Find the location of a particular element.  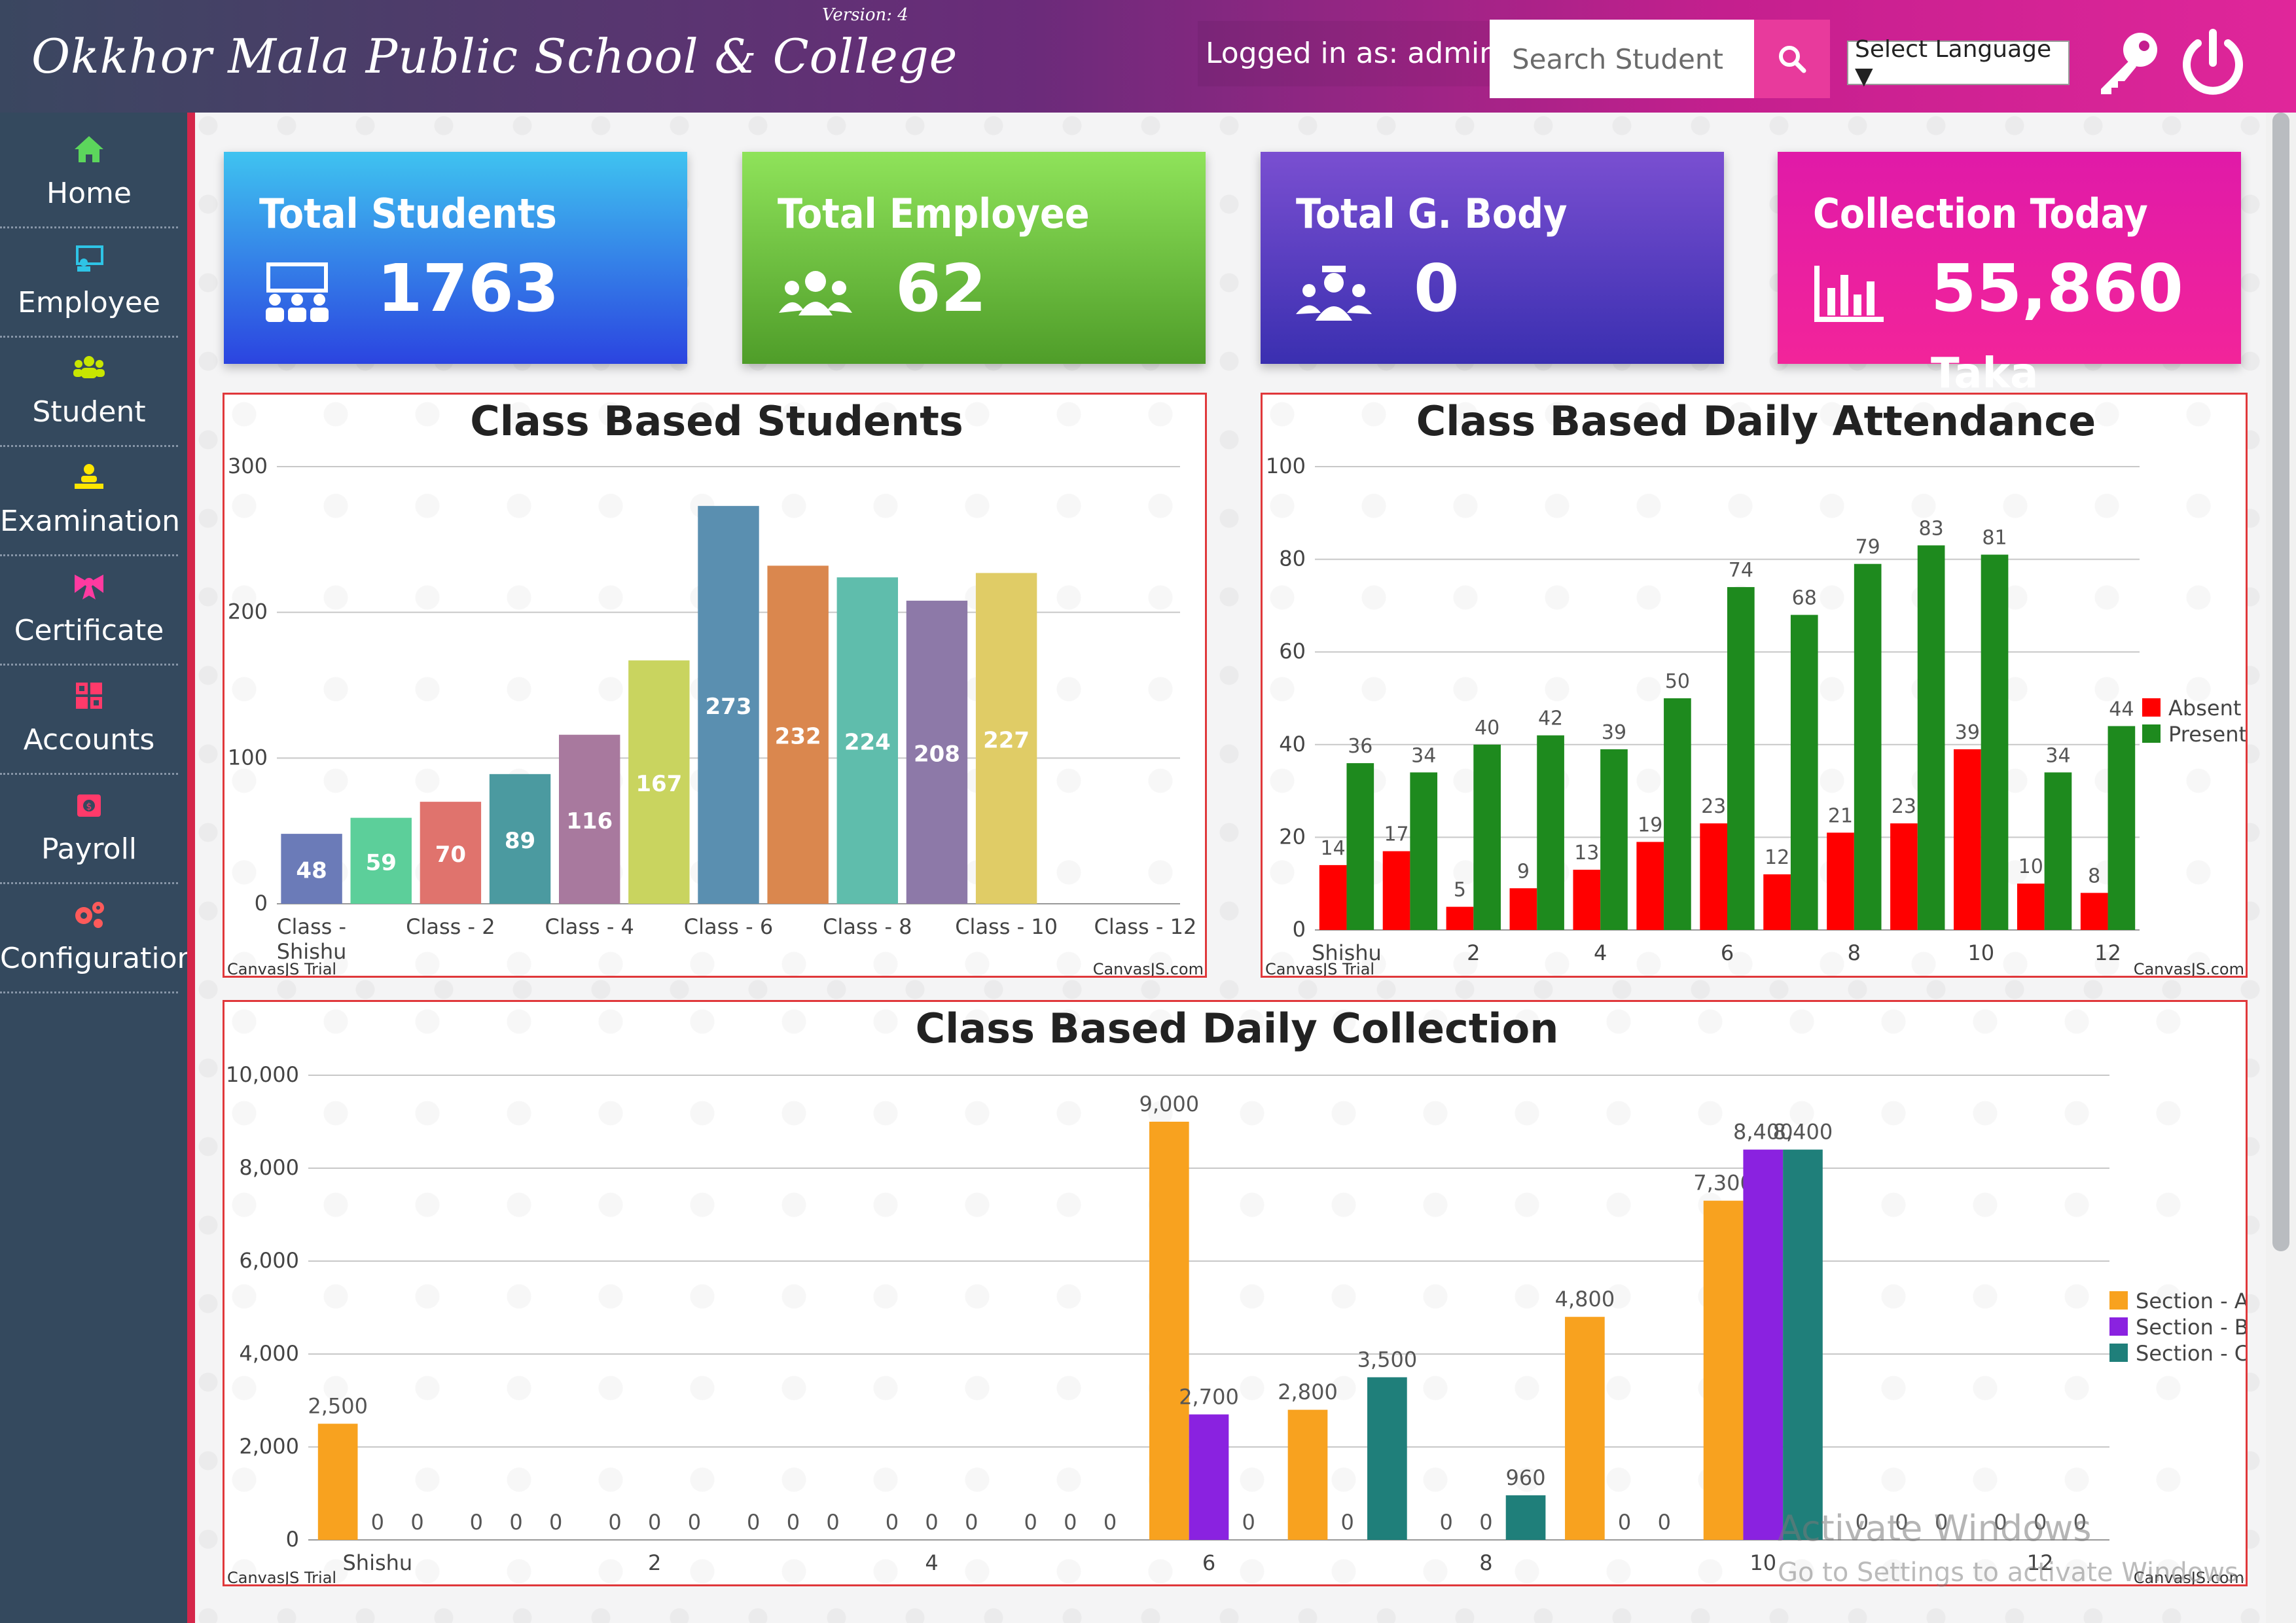

x-tick-label: Class - 12 is located at coordinates (1145, 927).